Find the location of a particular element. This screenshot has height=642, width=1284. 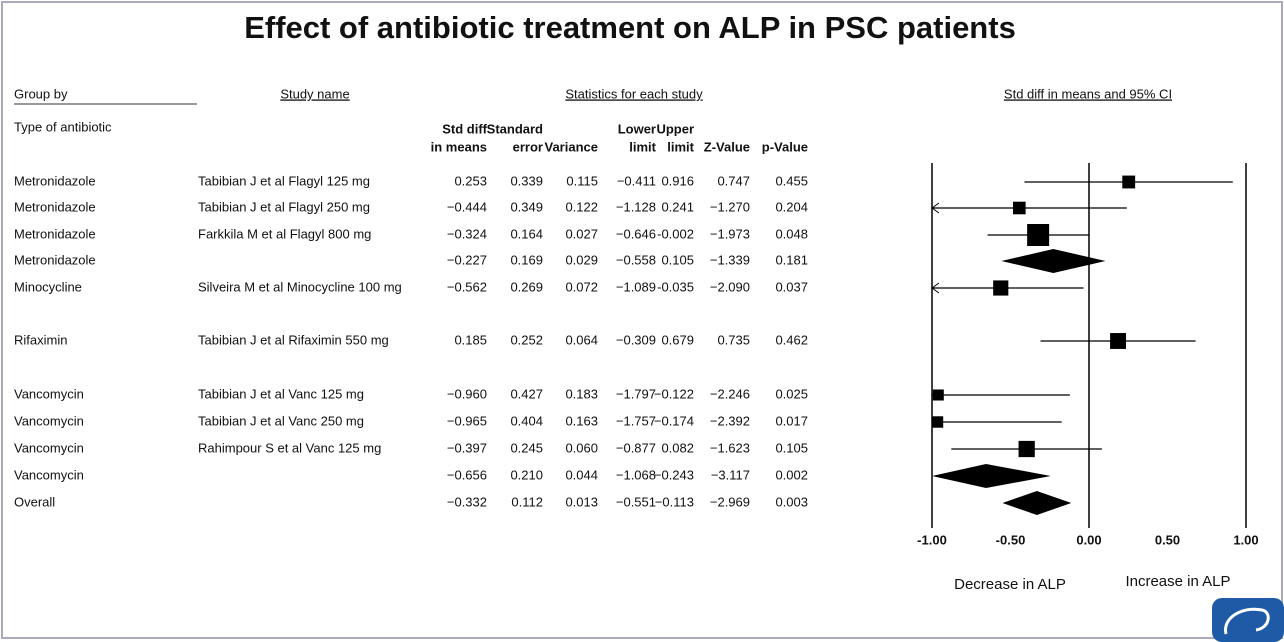

cell: -0.002 is located at coordinates (675, 233).